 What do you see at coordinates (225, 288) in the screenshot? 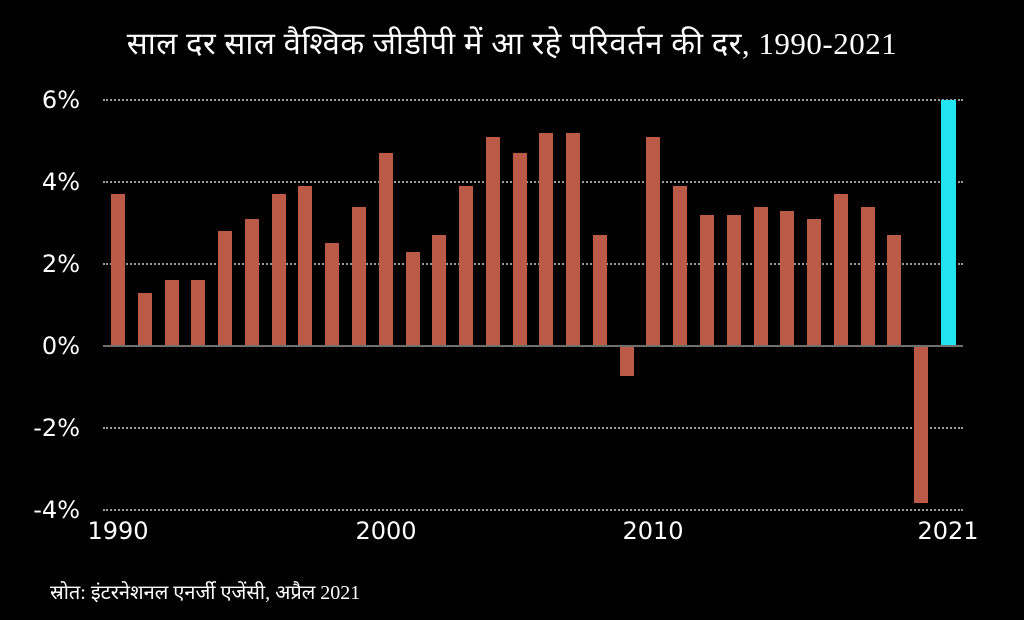
I see `bar-1994` at bounding box center [225, 288].